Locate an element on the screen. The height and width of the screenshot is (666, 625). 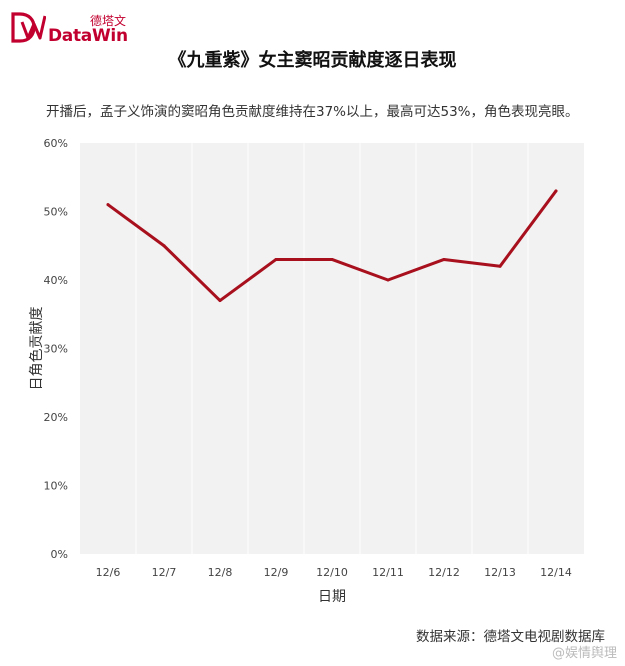
datawin-logo: 德塔文 DataWin is located at coordinates (75, 28).